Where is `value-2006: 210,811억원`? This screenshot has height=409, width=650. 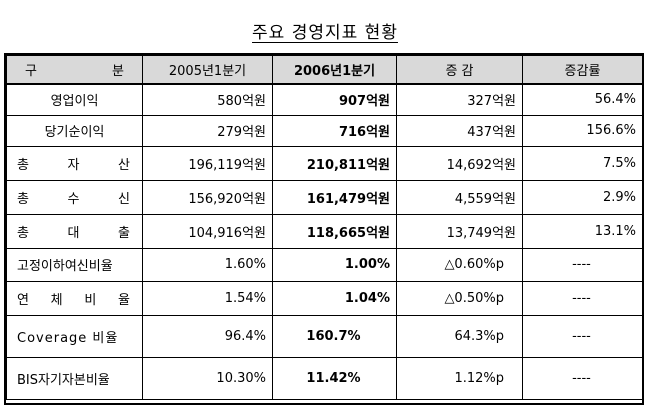 value-2006: 210,811억원 is located at coordinates (334, 163).